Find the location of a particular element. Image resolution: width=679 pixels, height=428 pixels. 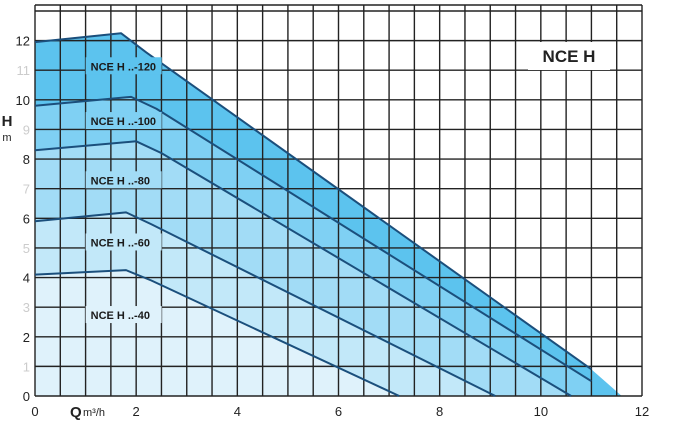

y-tick-label: 4 is located at coordinates (26, 278).